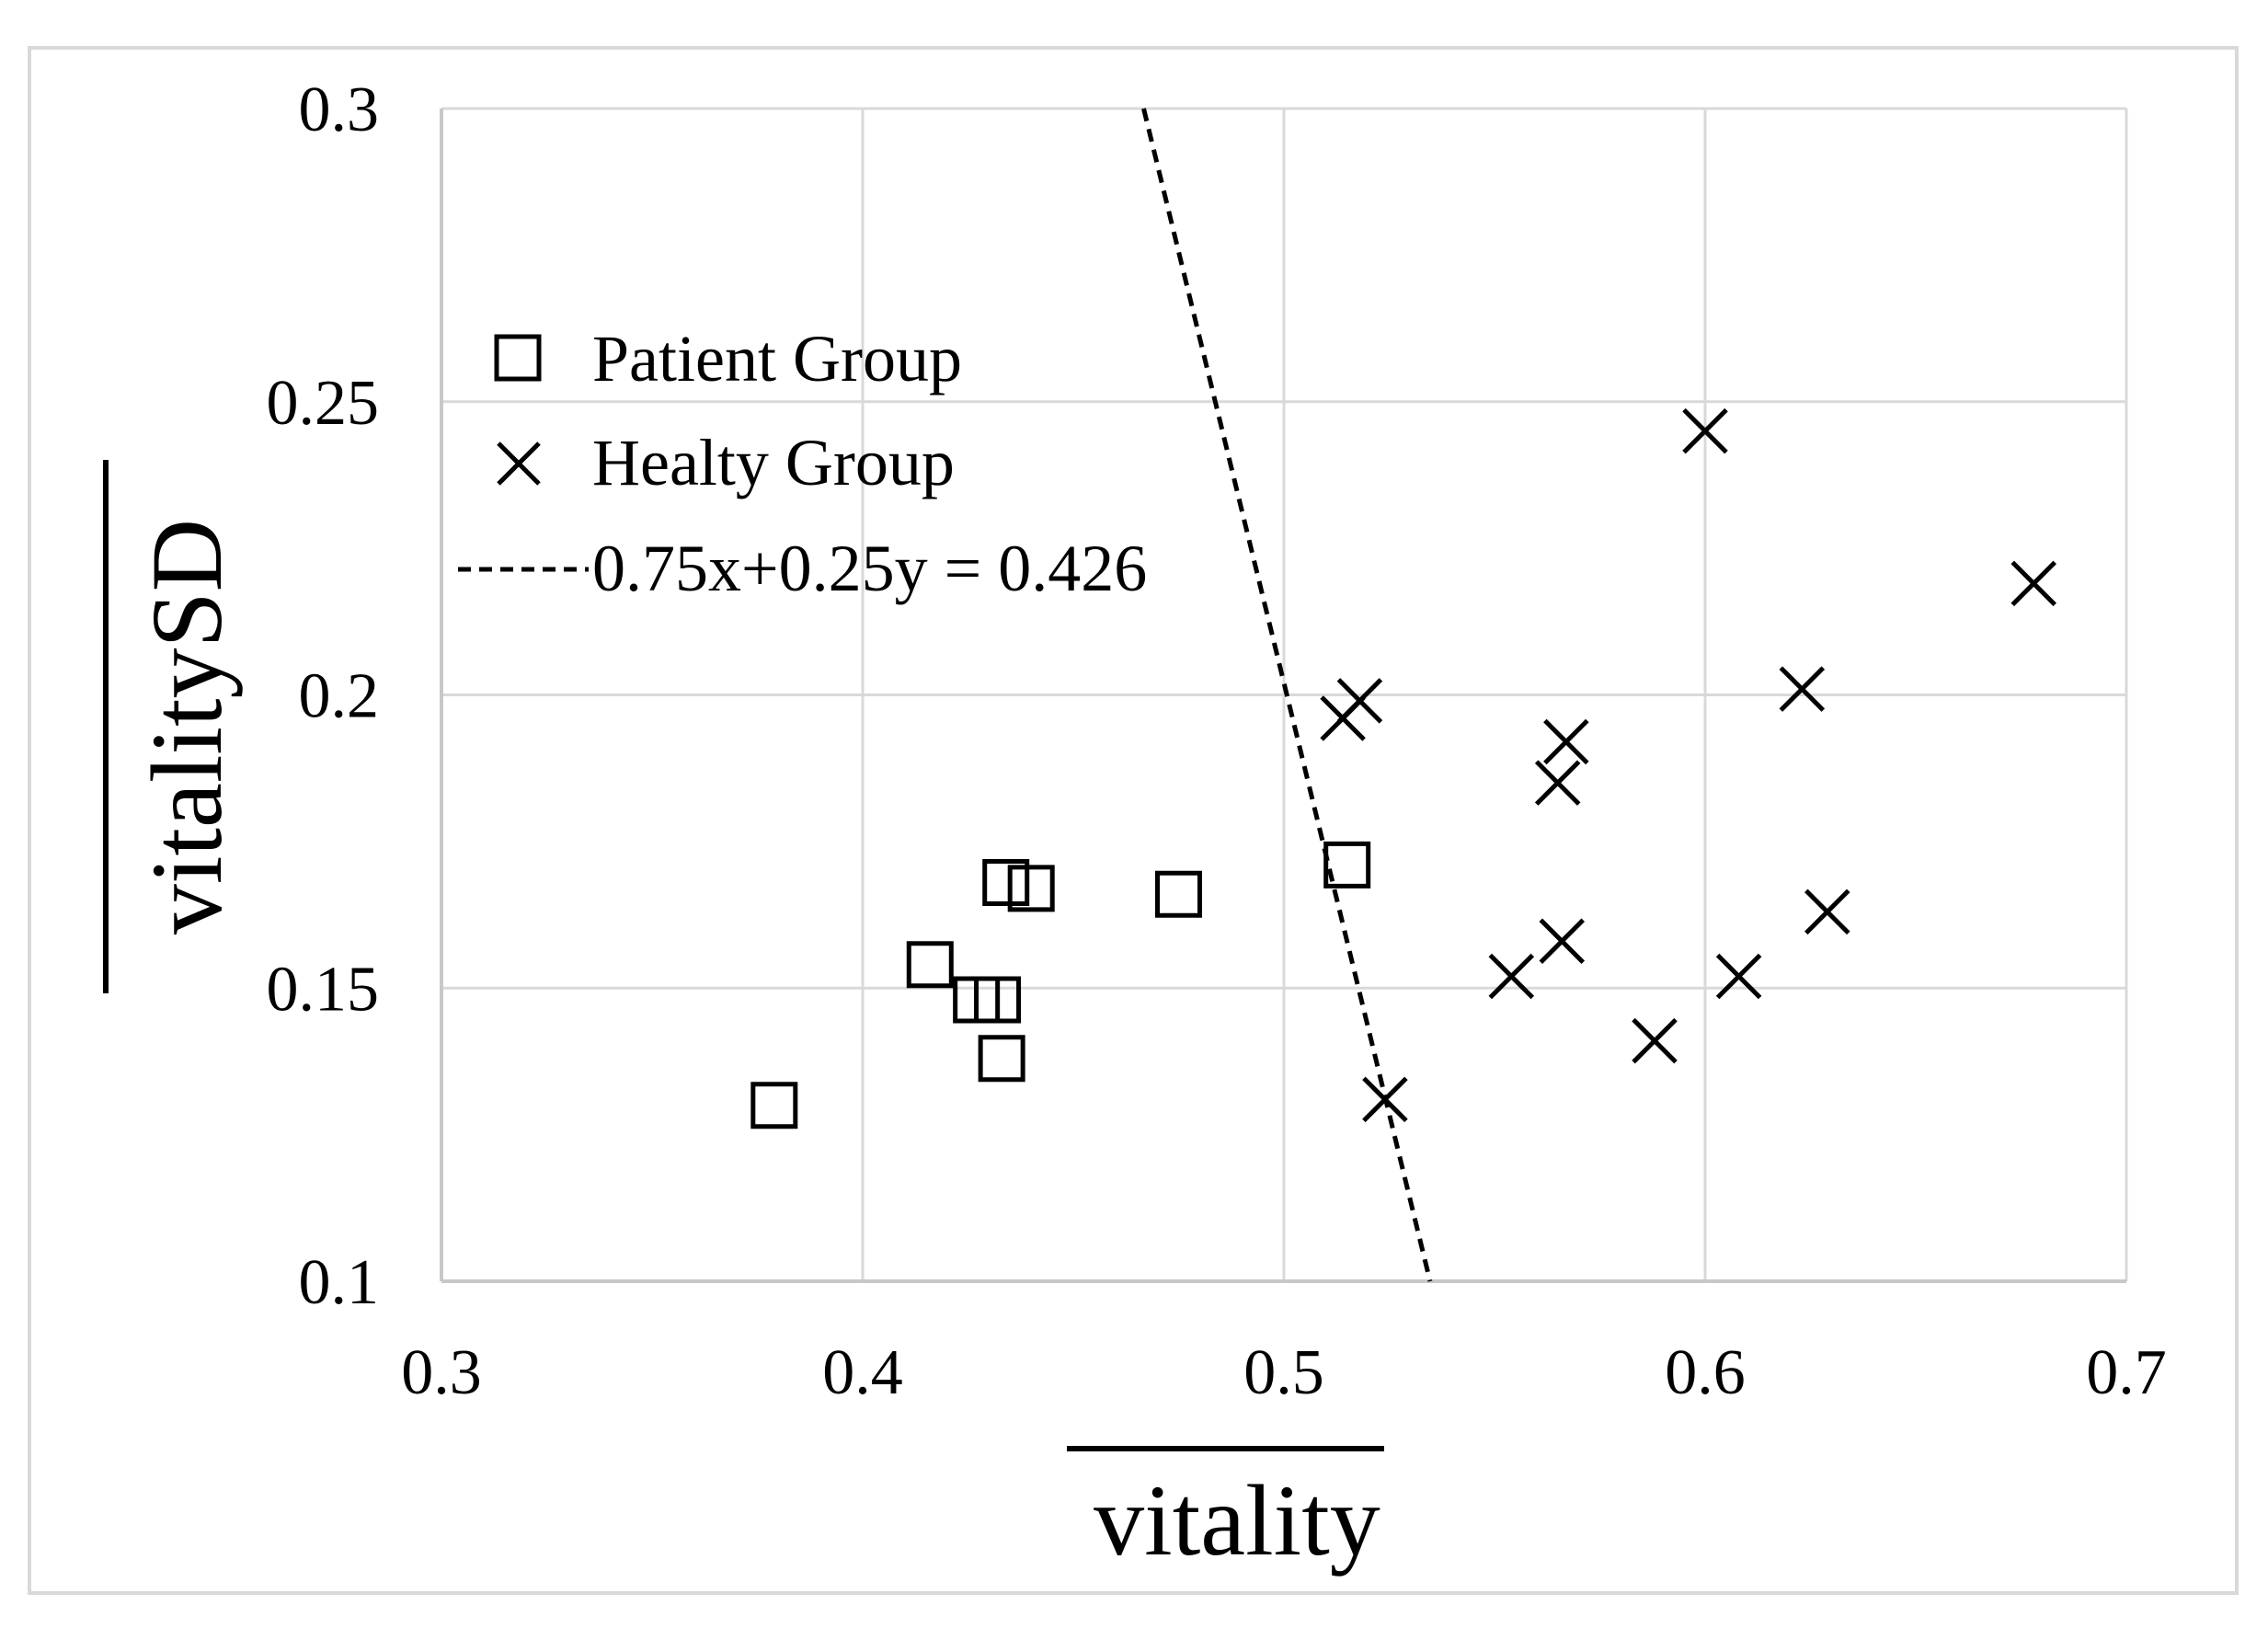 Image resolution: width=2268 pixels, height=1628 pixels. I want to click on y-tick-label: 0.15, so click(323, 989).